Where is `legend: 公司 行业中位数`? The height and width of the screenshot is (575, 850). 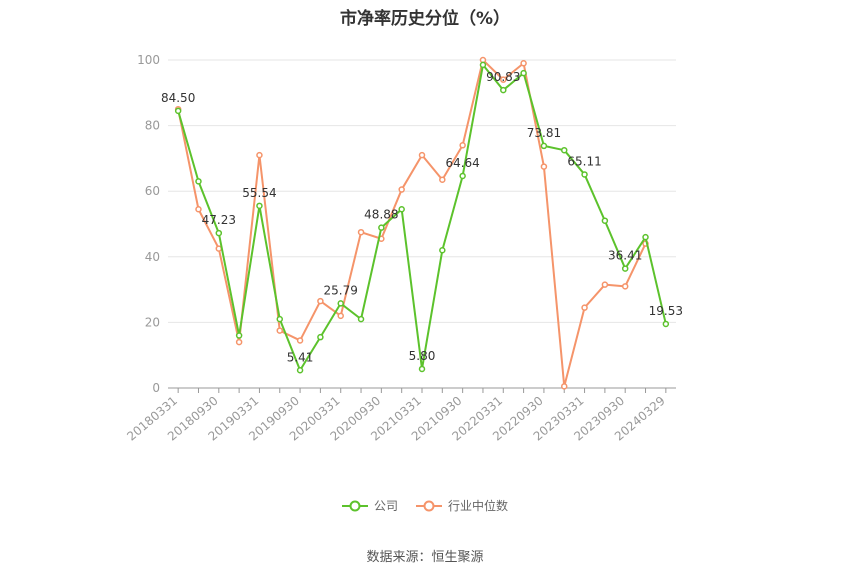 legend: 公司 行业中位数 is located at coordinates (425, 505).